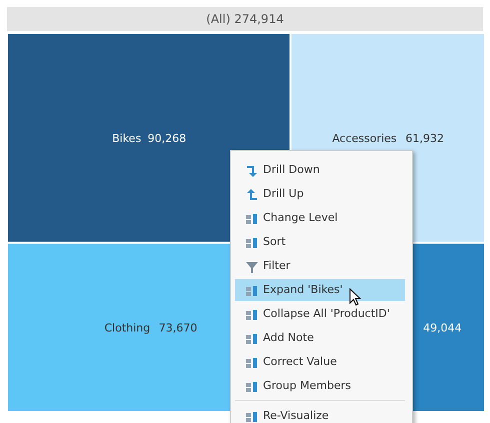 This screenshot has width=490, height=423. Describe the element at coordinates (127, 138) in the screenshot. I see `category-label: Bikes` at that location.